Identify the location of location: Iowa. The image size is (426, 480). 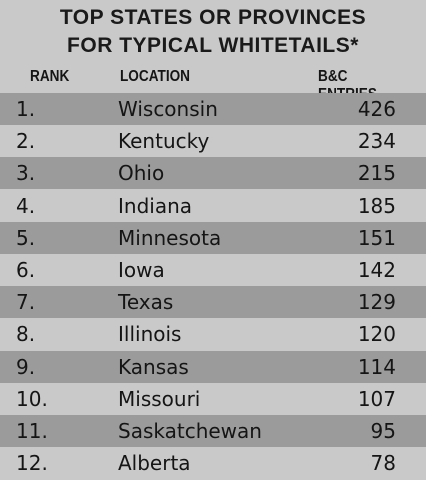
(141, 270).